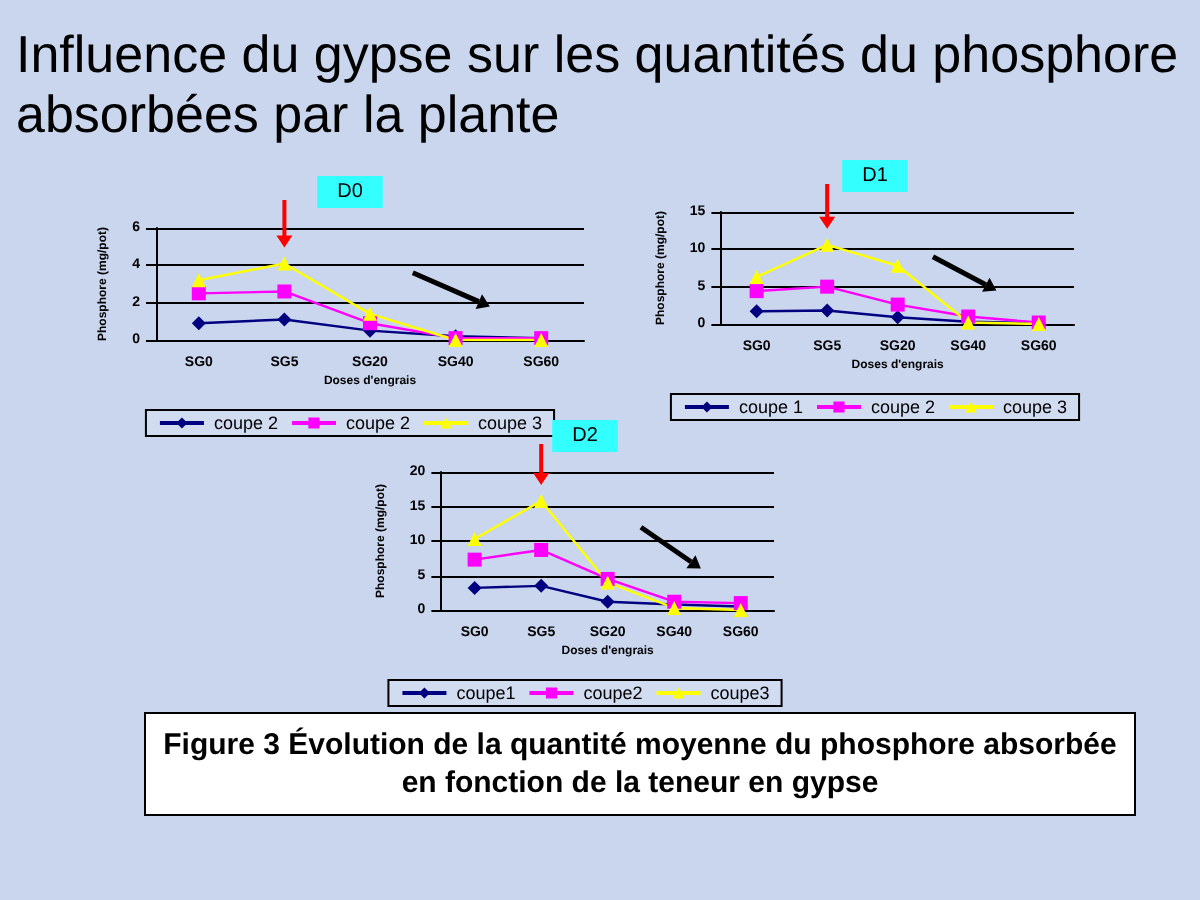 This screenshot has height=900, width=1200. Describe the element at coordinates (613, 693) in the screenshot. I see `legend-label: coupe2` at that location.